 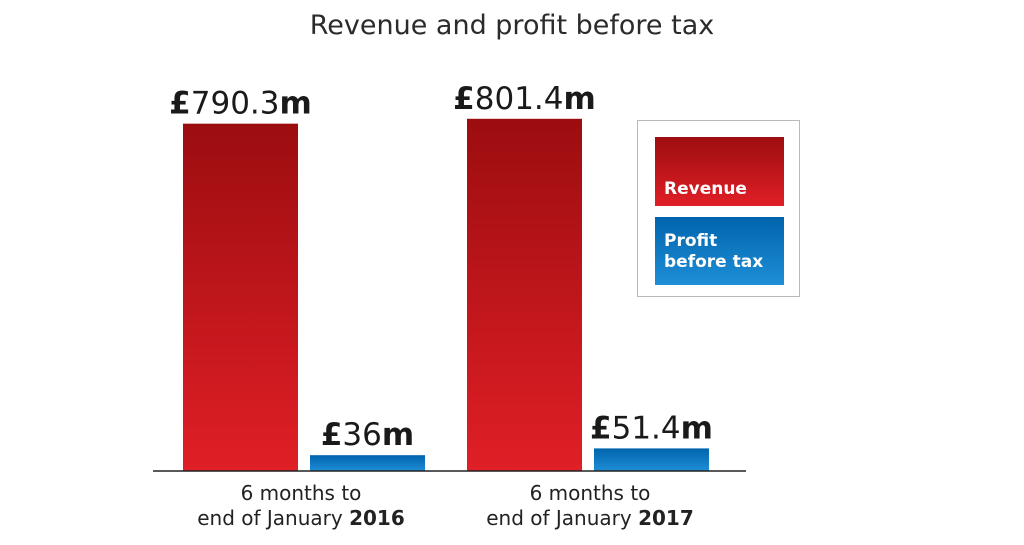 I want to click on data-label-profit-before-tax: £51.4m, so click(x=651, y=428).